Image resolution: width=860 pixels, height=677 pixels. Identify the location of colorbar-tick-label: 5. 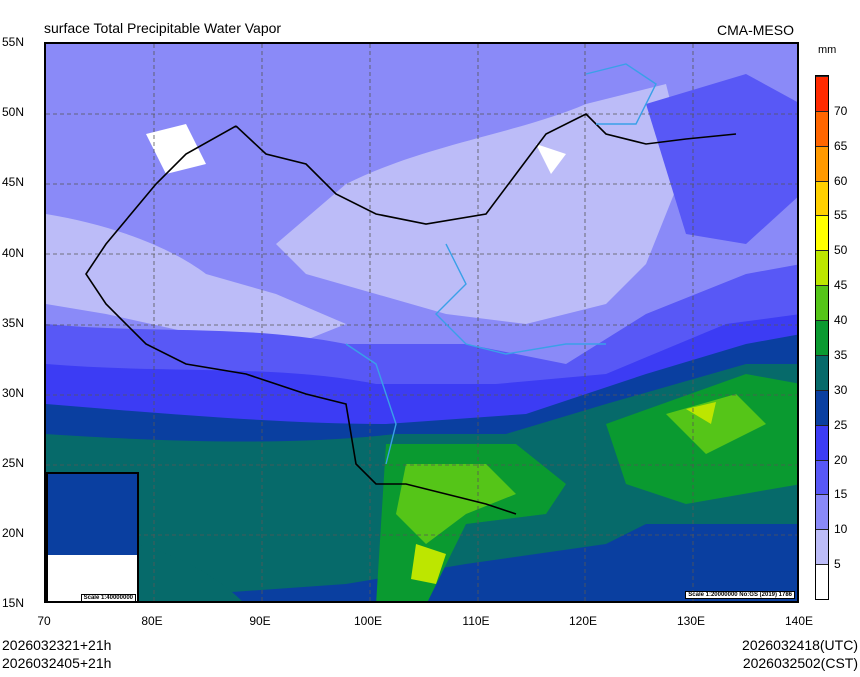
(837, 564).